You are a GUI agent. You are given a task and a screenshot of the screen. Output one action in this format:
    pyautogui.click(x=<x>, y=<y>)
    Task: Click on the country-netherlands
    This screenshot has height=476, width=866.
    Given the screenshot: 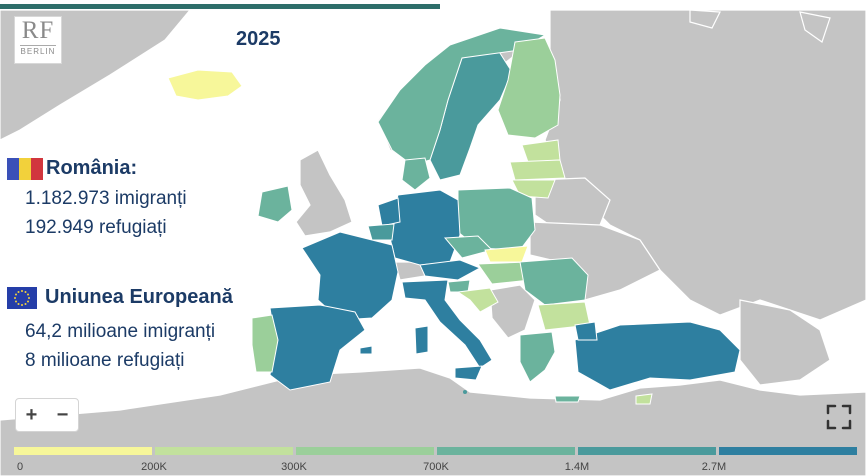 What is the action you would take?
    pyautogui.click(x=389, y=212)
    